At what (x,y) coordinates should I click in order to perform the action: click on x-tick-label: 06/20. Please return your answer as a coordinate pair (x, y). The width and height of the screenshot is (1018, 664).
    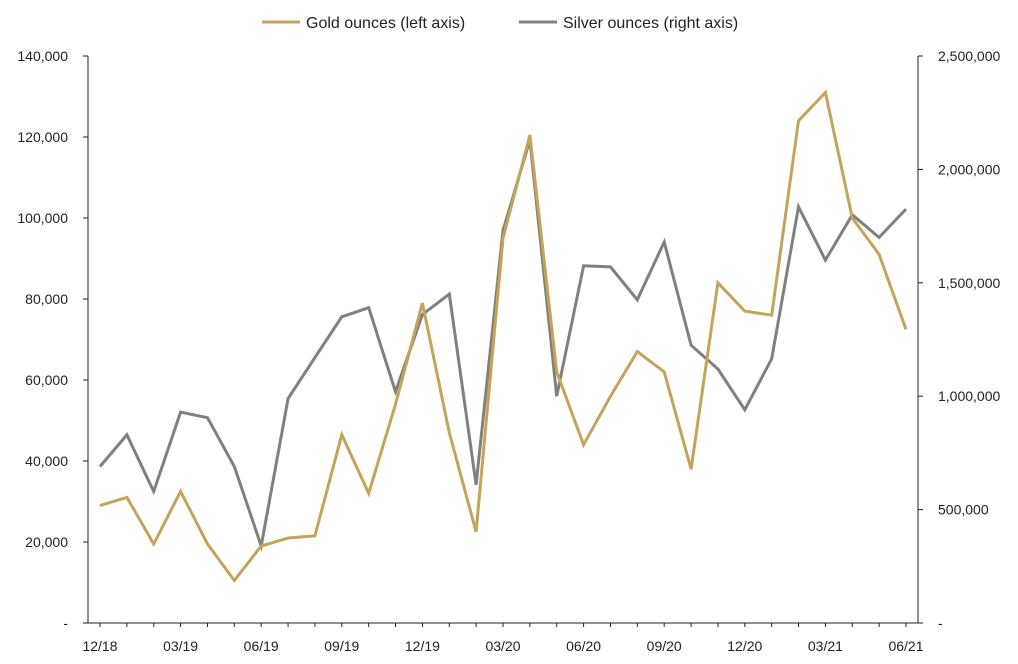
    Looking at the image, I should click on (583, 646).